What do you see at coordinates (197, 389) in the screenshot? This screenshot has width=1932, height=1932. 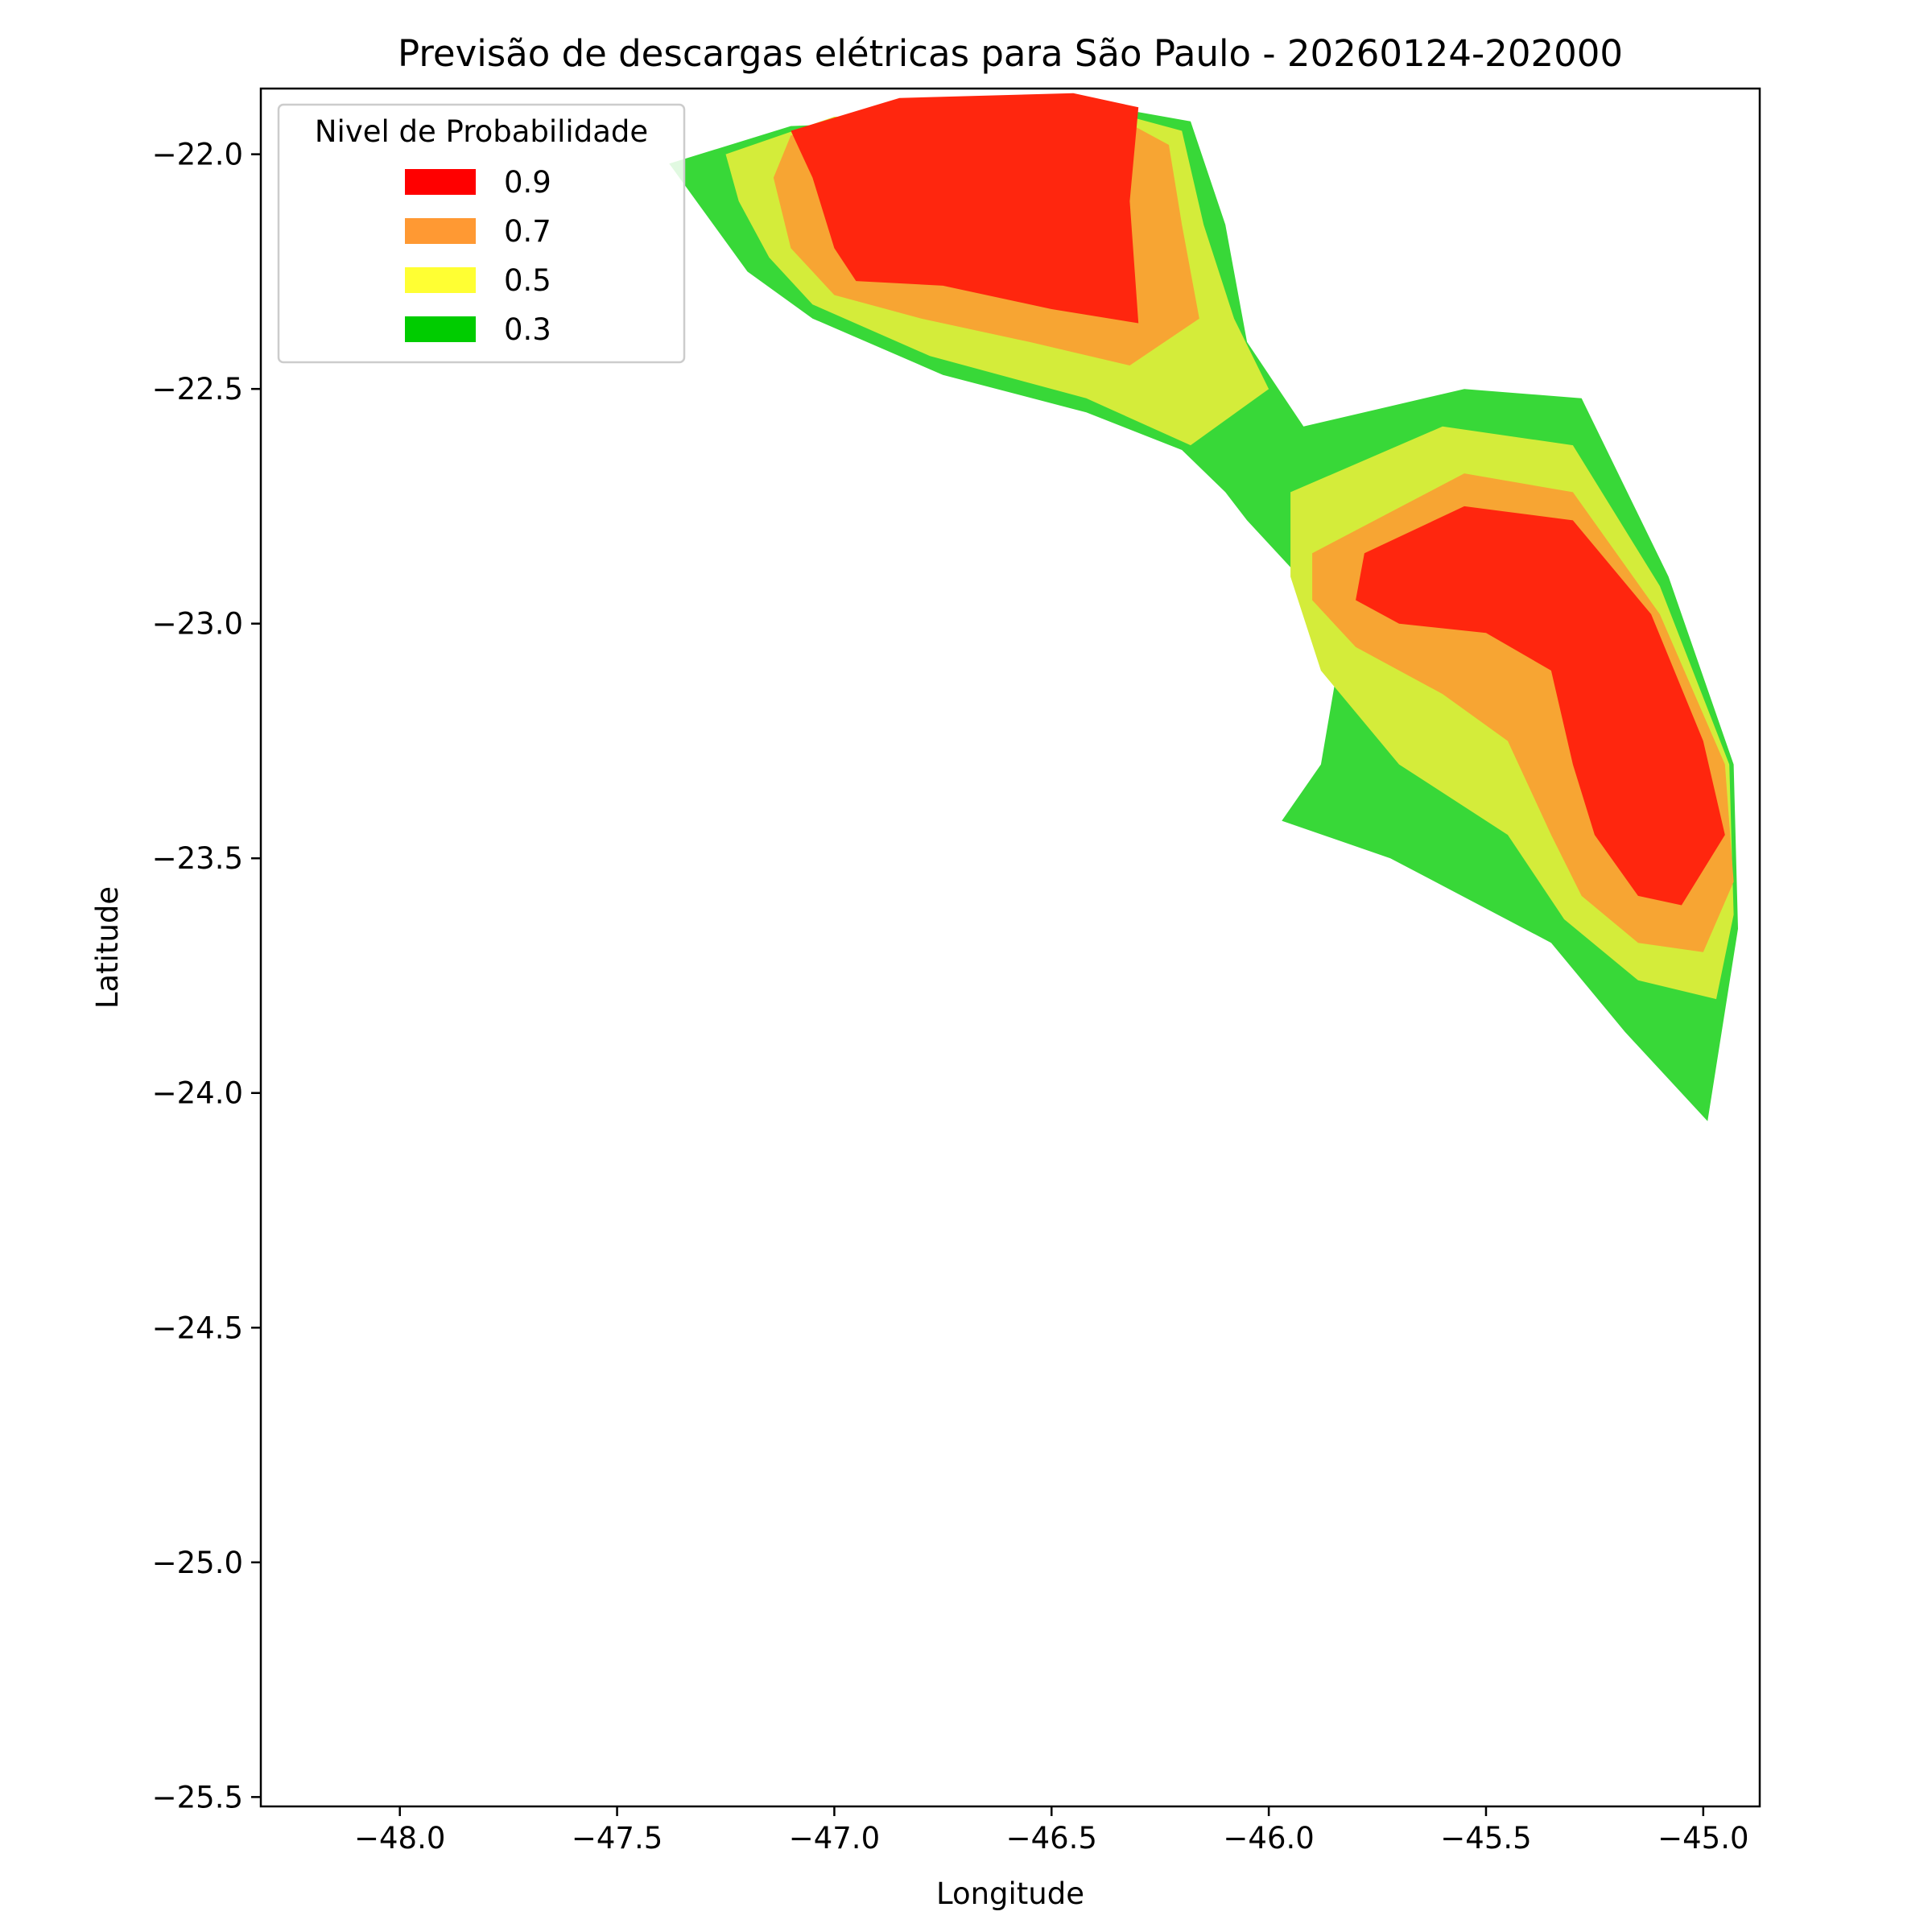 I see `y-tick-label: −22.5` at bounding box center [197, 389].